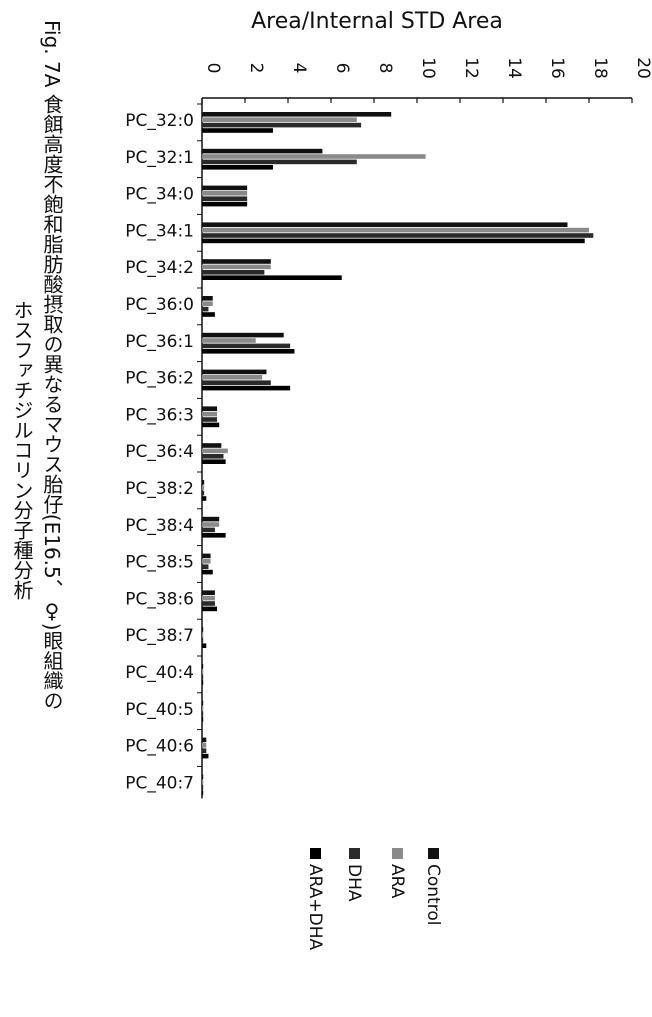  What do you see at coordinates (600, 68) in the screenshot?
I see `tick-label: 18` at bounding box center [600, 68].